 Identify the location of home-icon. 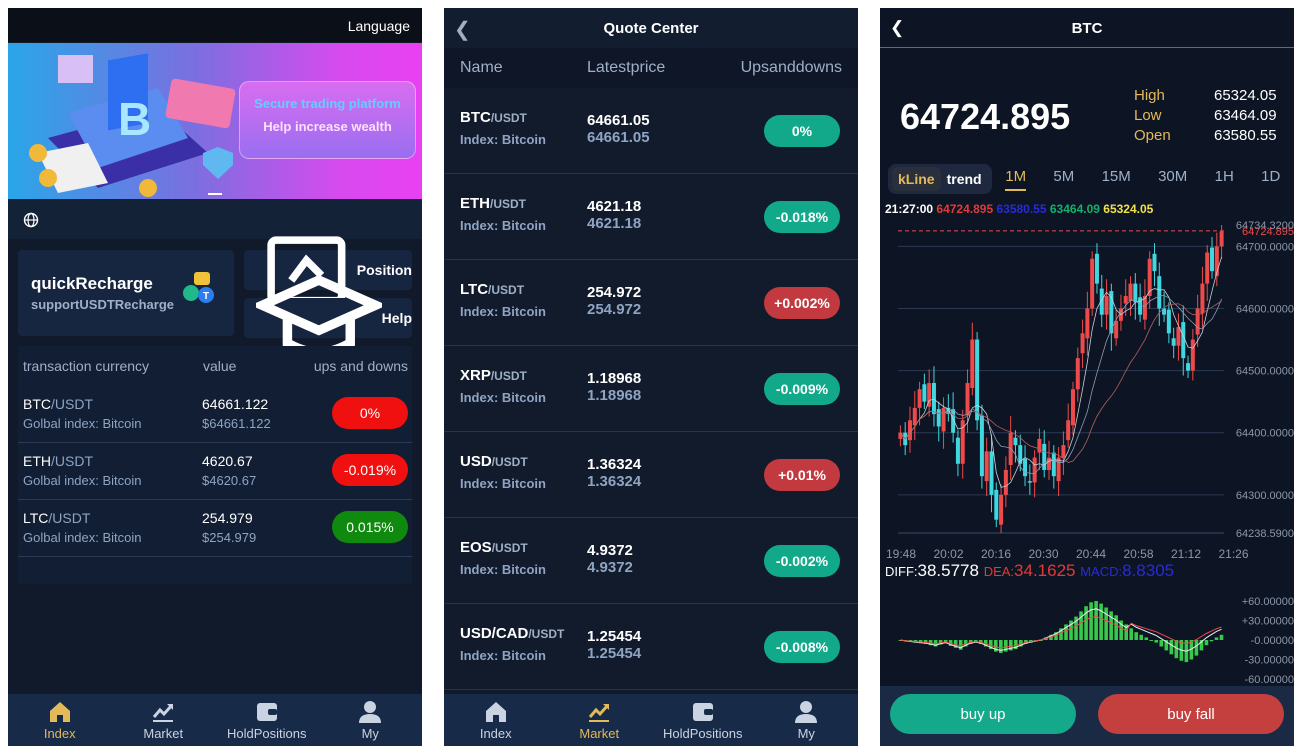
(59, 712).